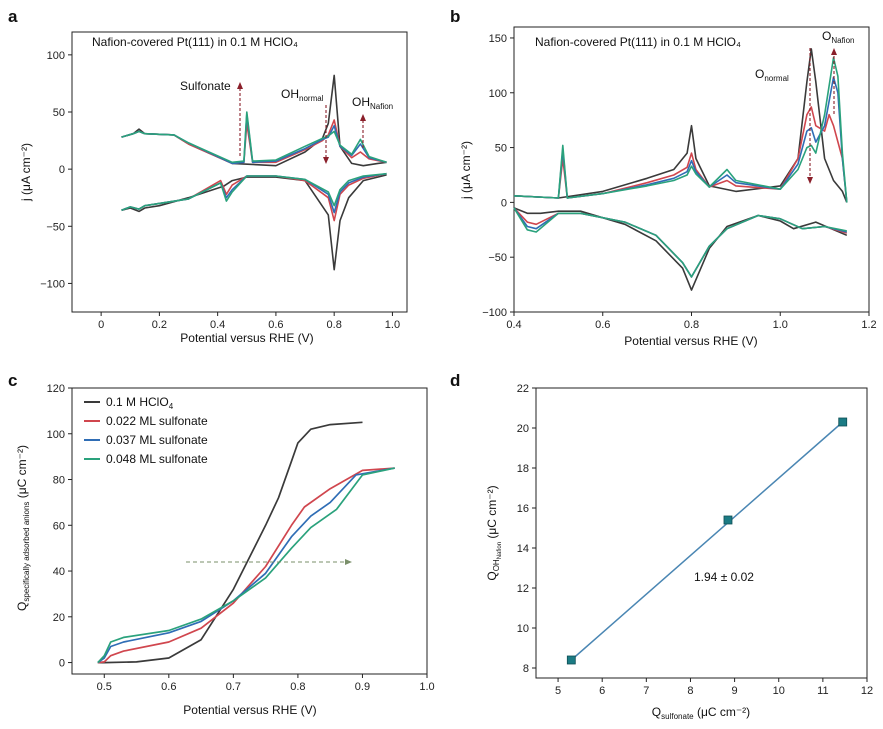  What do you see at coordinates (157, 459) in the screenshot?
I see `legend-entry: 0.048 ML sulfonate` at bounding box center [157, 459].